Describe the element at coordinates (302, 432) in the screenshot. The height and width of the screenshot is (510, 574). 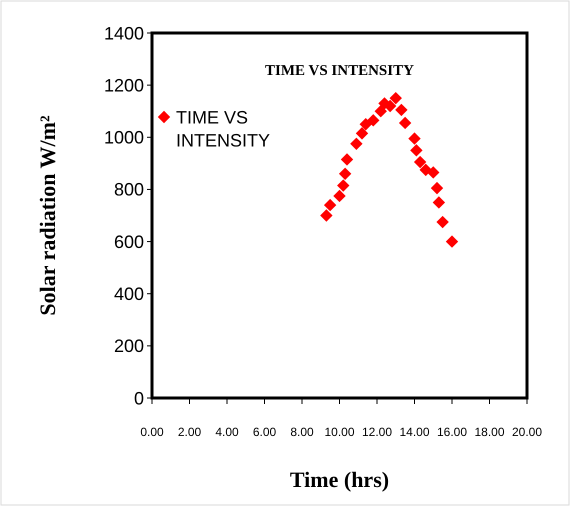
I see `x-tick-label: 8.00` at that location.